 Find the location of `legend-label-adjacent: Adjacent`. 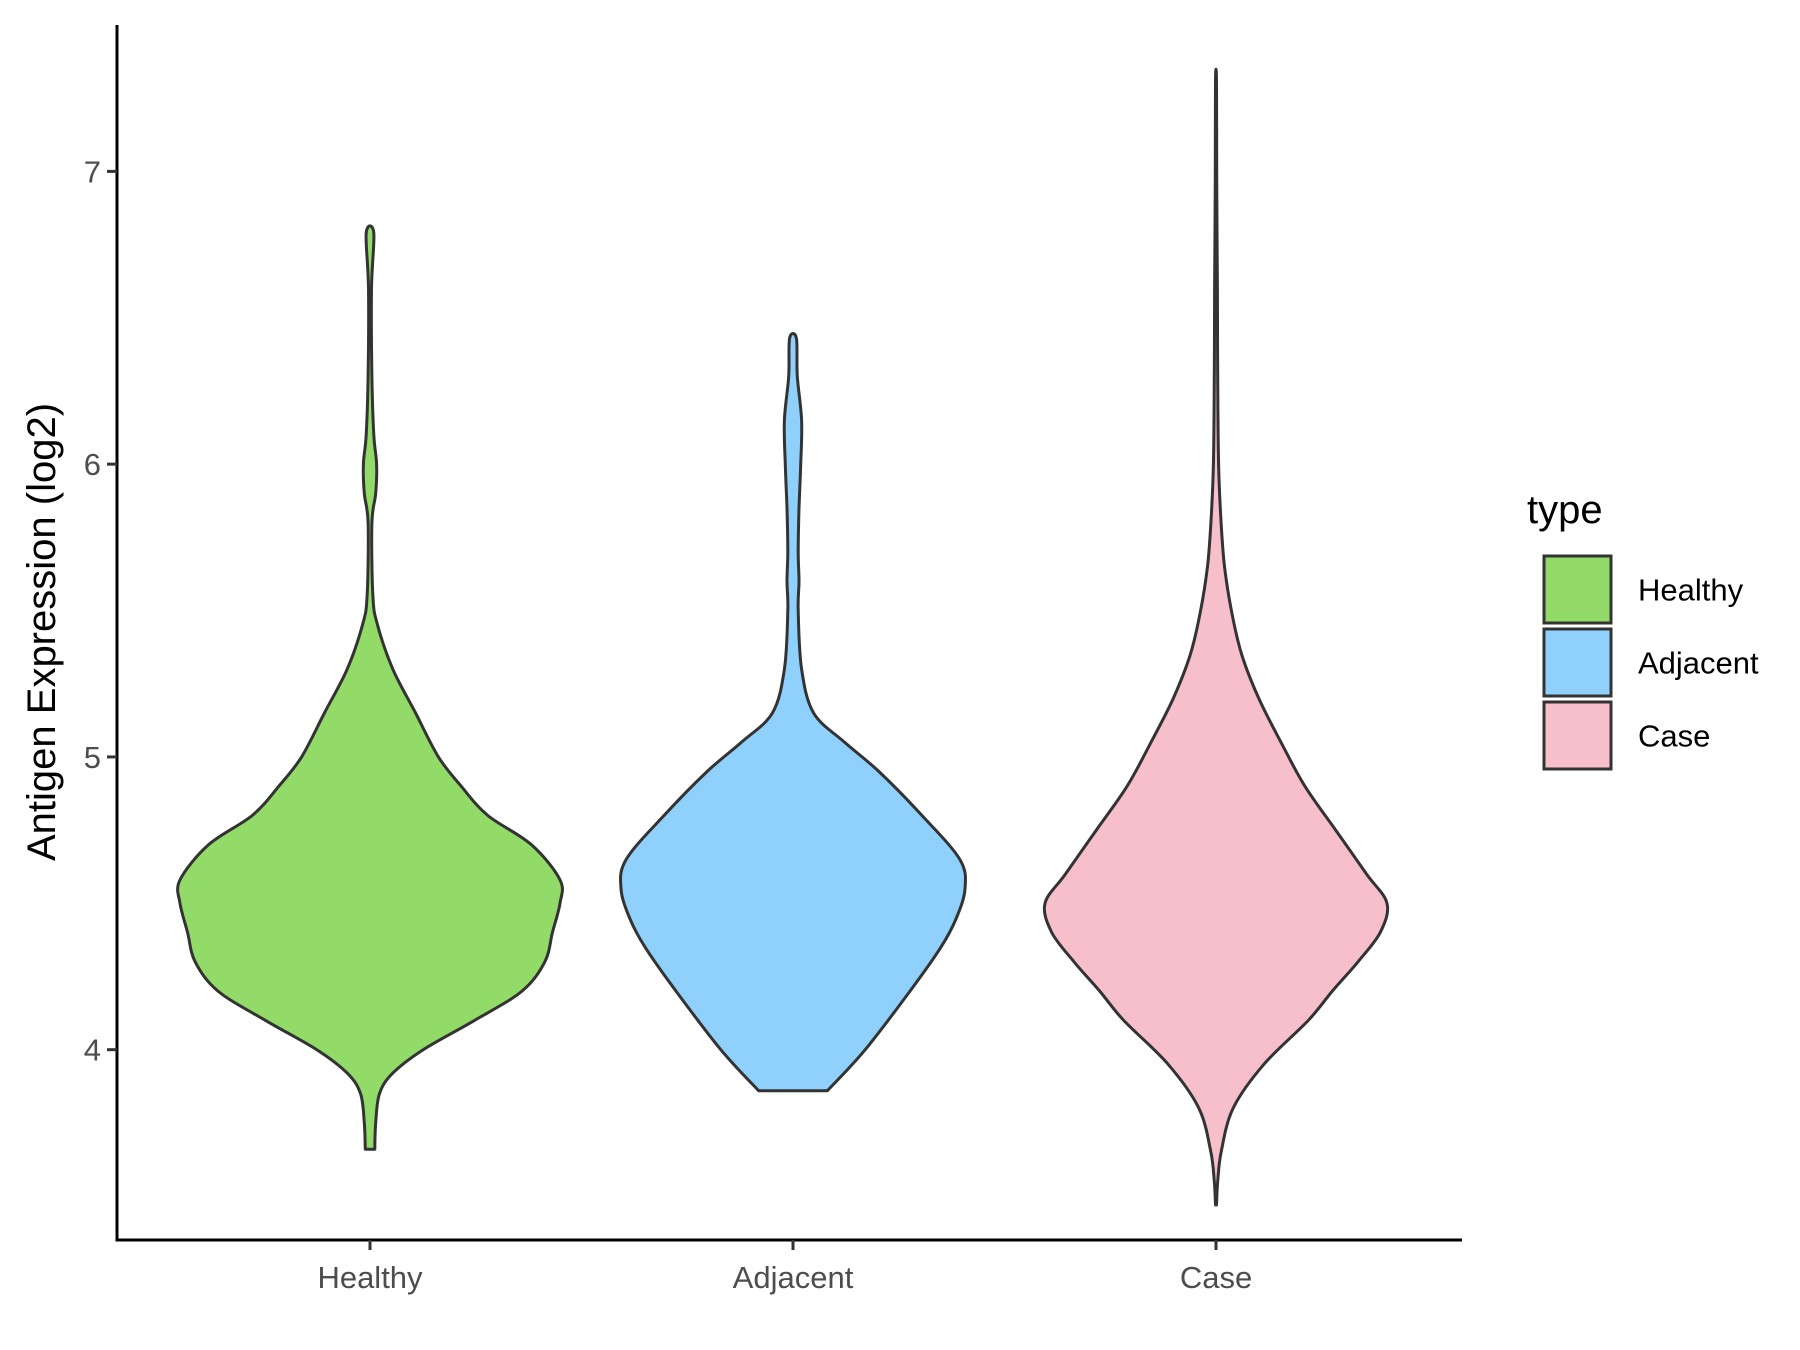

legend-label-adjacent: Adjacent is located at coordinates (1698, 663).